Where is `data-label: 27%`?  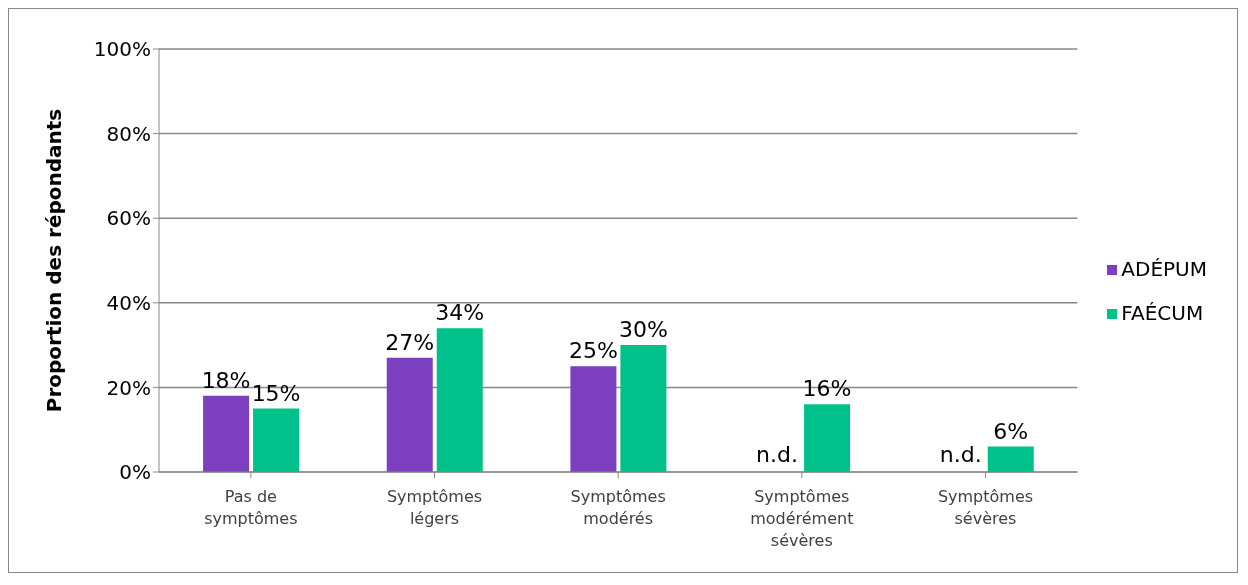
data-label: 27% is located at coordinates (410, 342).